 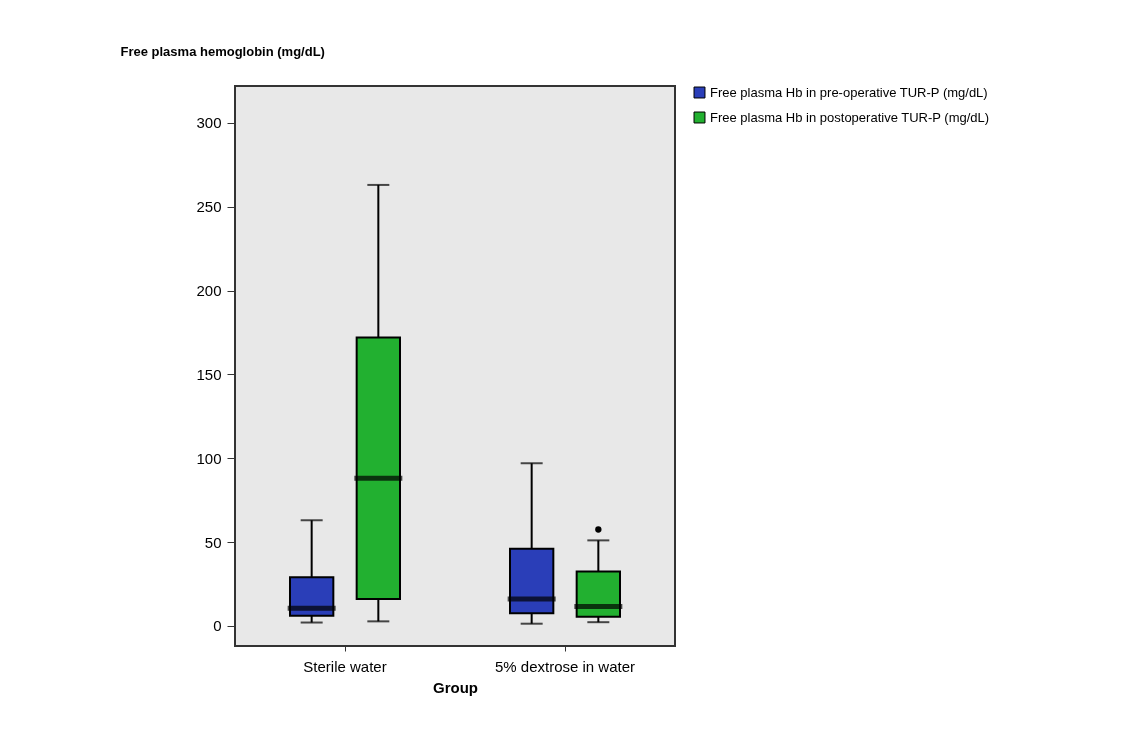 I want to click on y-tick-label: 200, so click(x=209, y=291).